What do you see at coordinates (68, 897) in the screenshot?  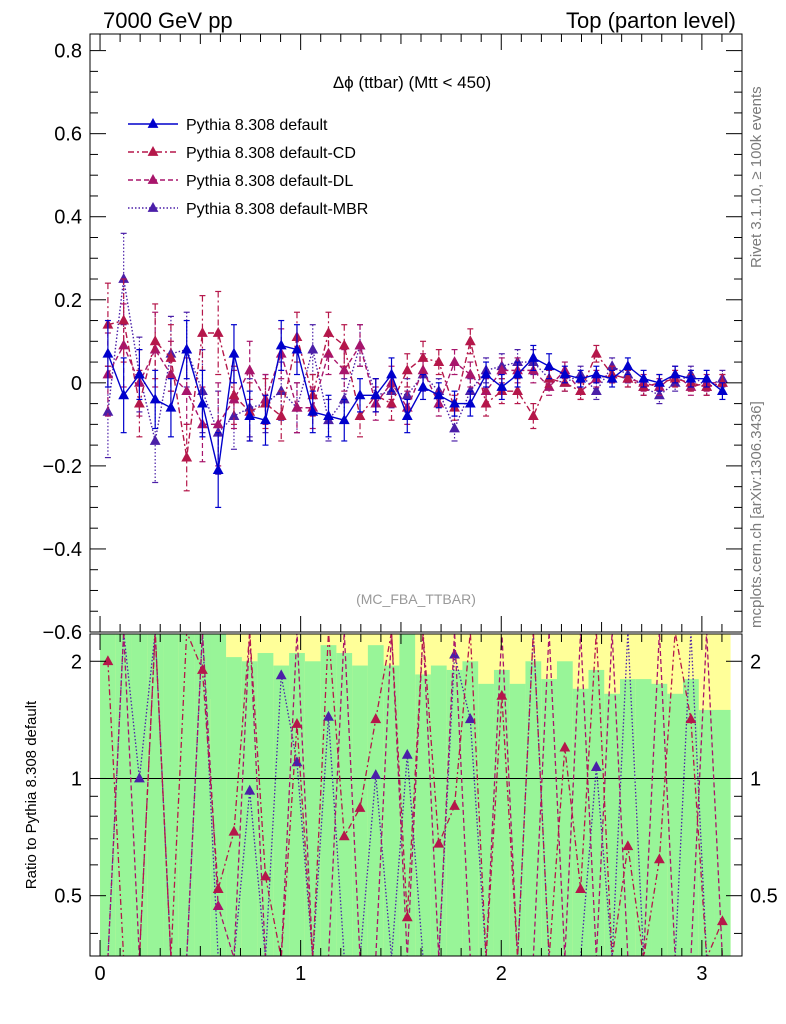 I see `ratio-y-tick-label-left: 0.5` at bounding box center [68, 897].